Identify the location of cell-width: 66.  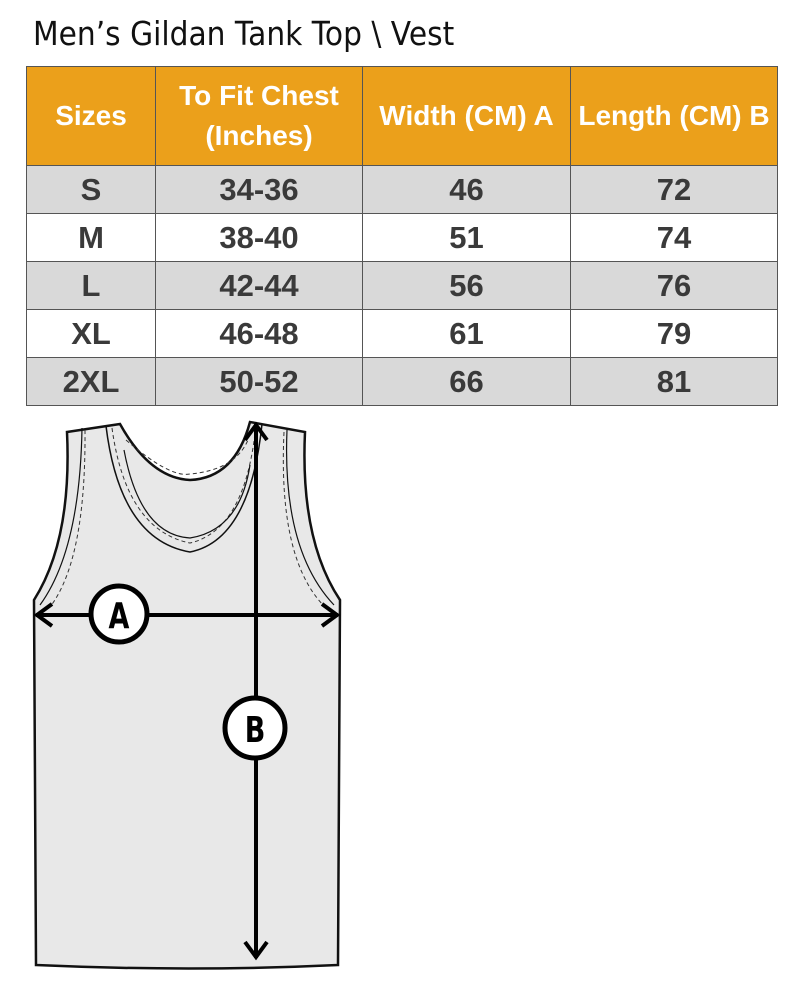
(466, 381).